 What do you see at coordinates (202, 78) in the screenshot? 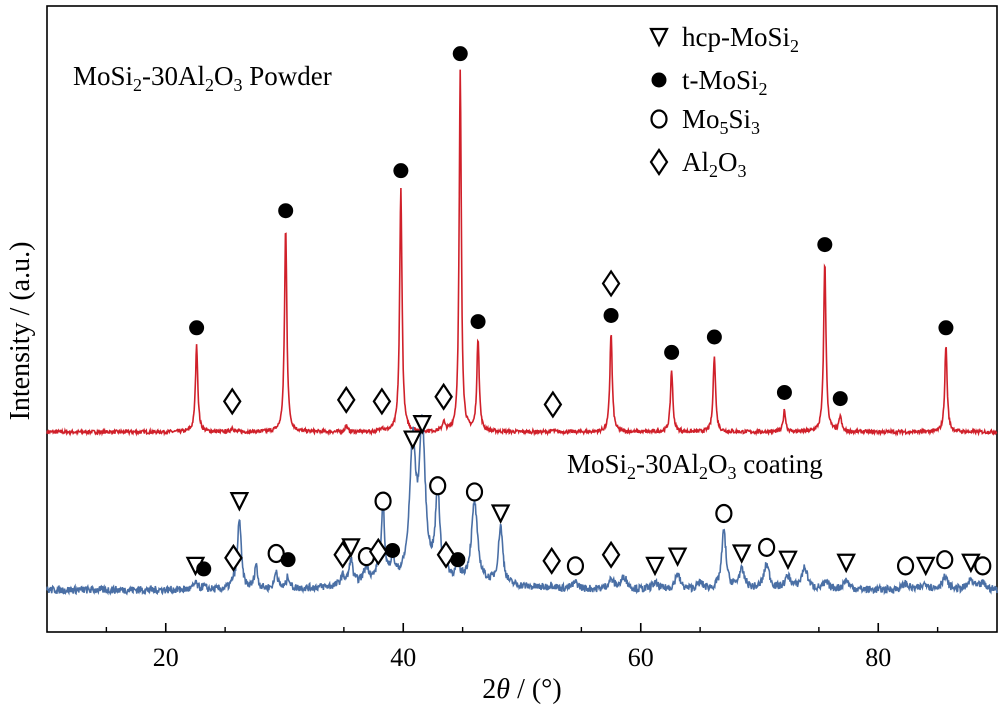
I see `series-label-powder: MoSi2-30Al2O3 Powder` at bounding box center [202, 78].